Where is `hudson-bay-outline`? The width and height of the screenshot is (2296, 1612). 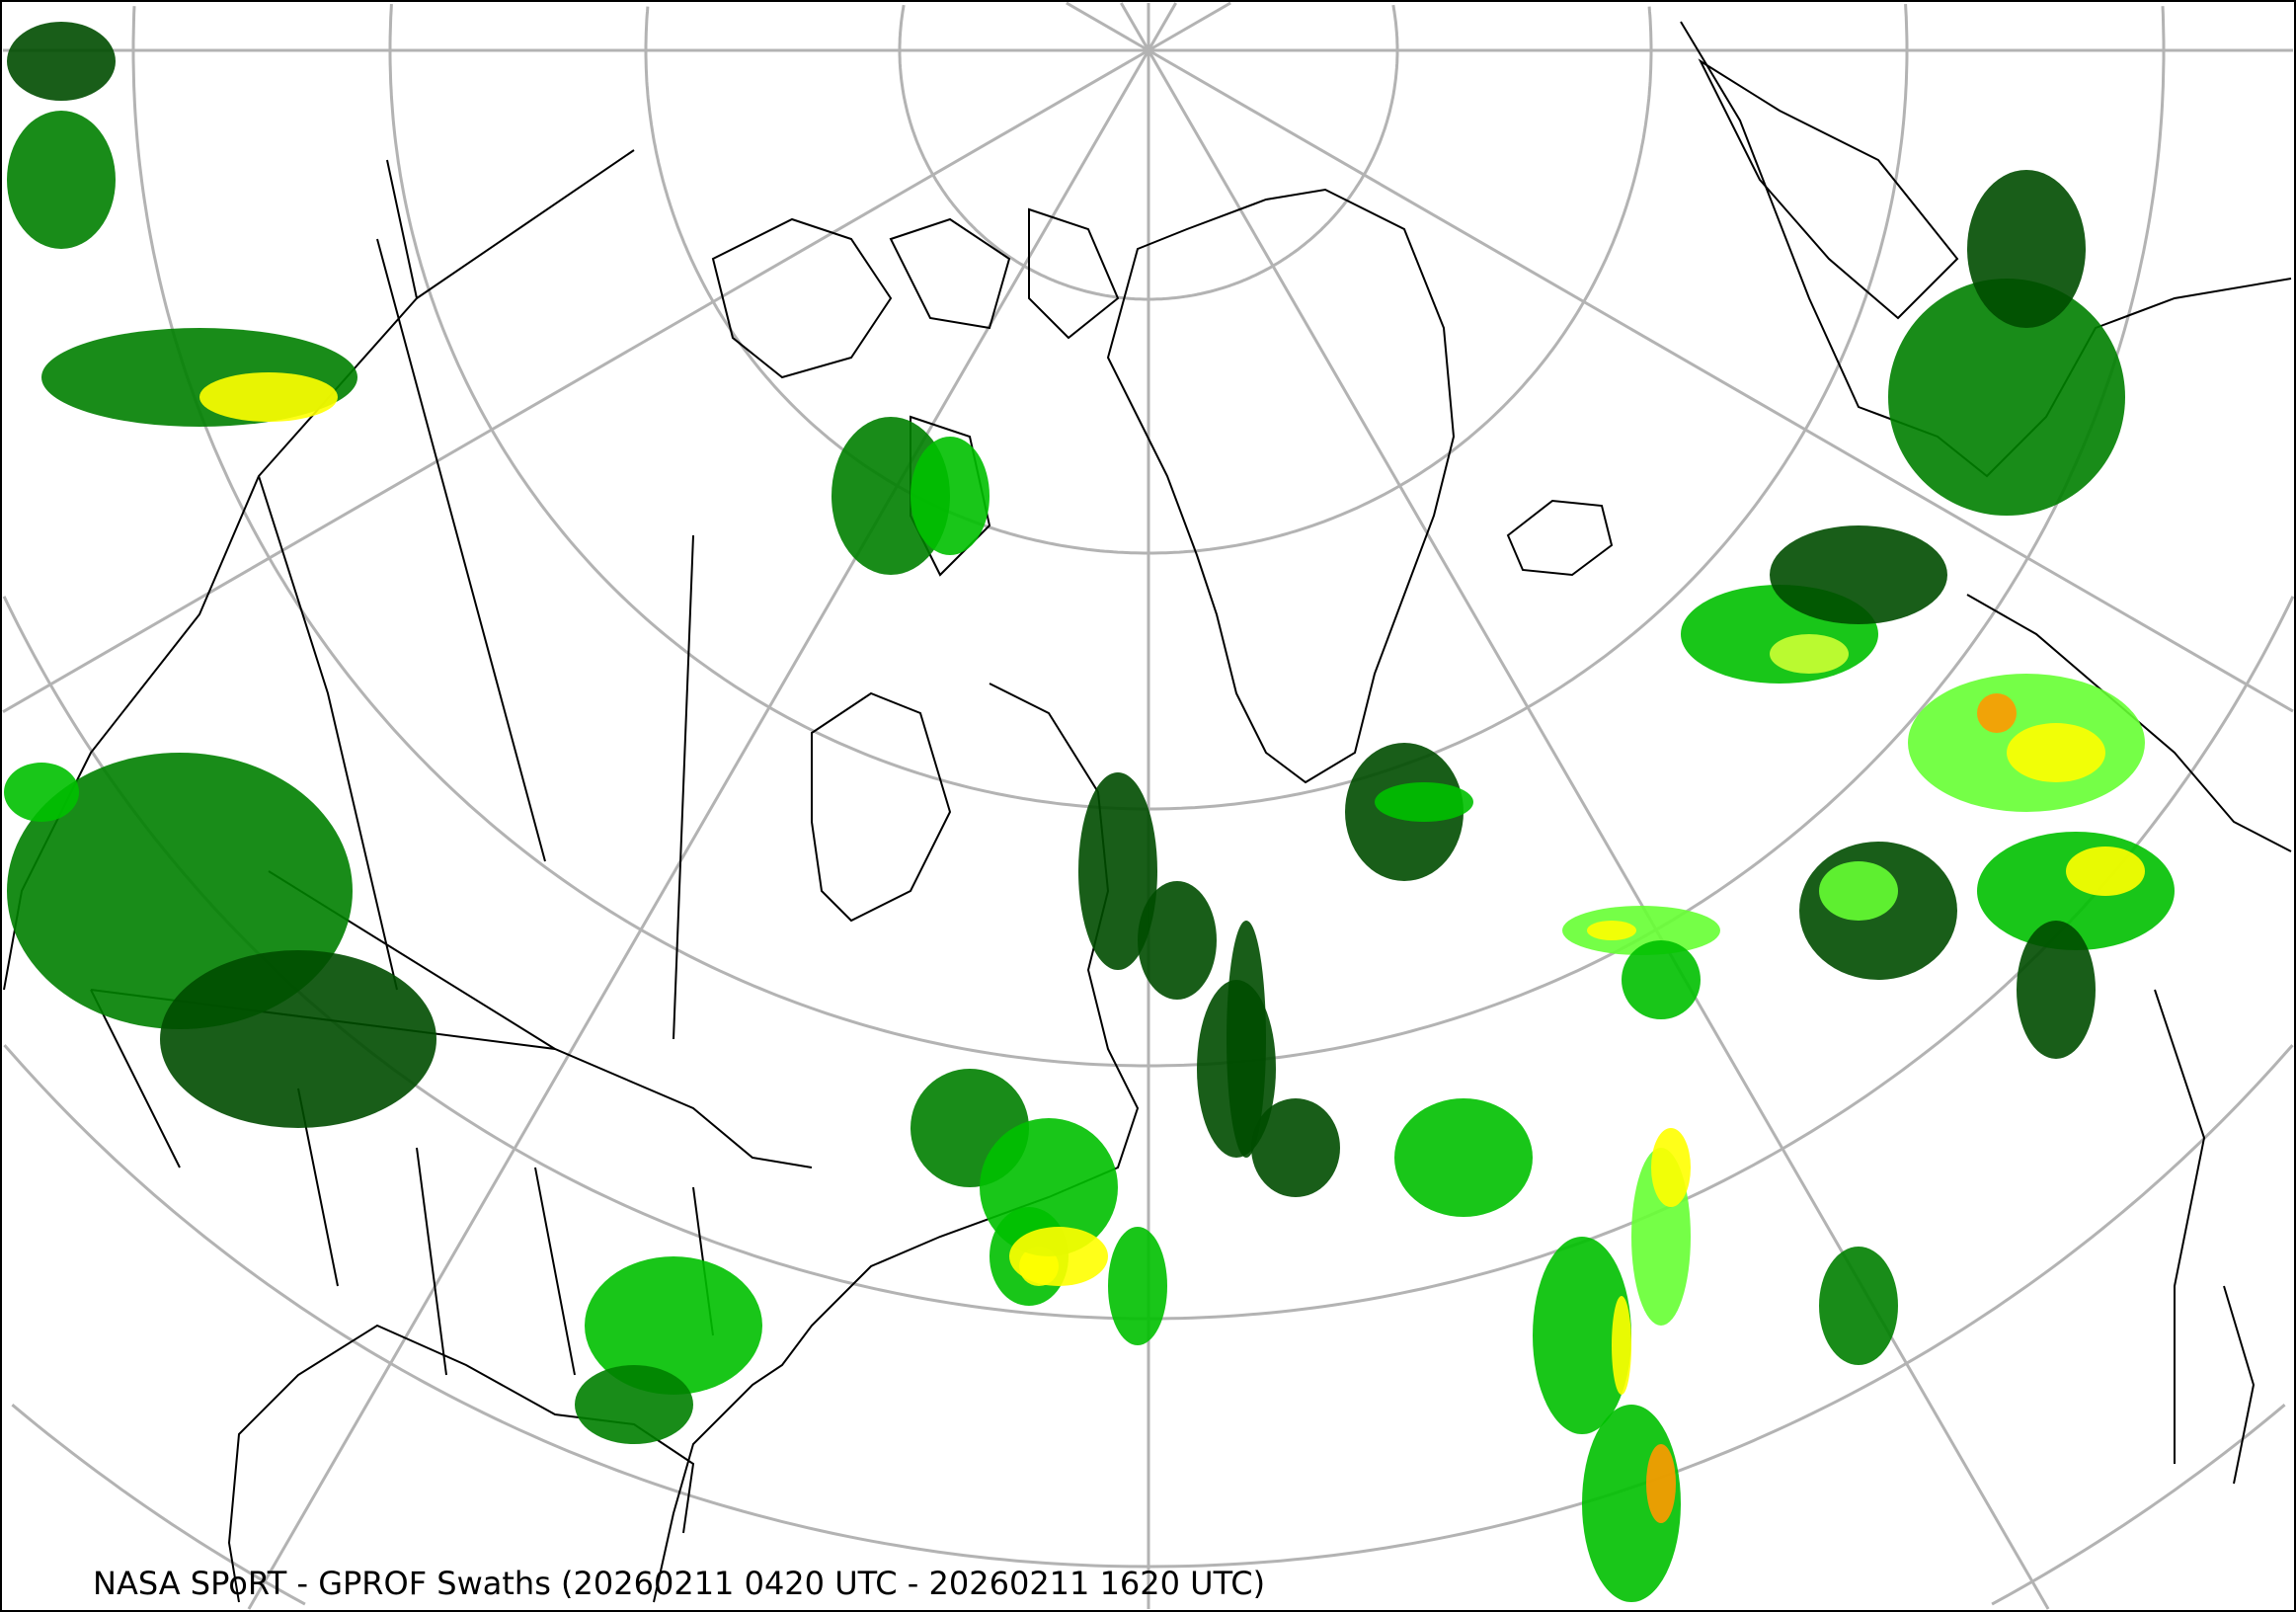 hudson-bay-outline is located at coordinates (882, 807).